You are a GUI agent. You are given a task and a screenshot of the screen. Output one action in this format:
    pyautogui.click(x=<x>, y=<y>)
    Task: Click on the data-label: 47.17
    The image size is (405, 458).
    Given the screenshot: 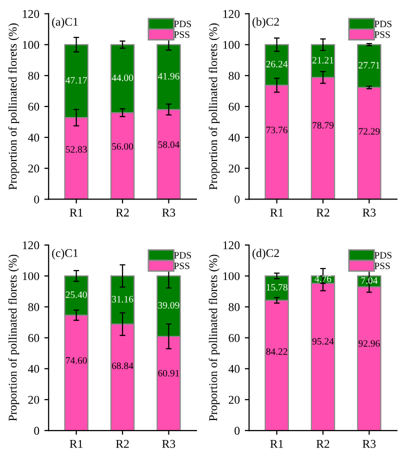 What is the action you would take?
    pyautogui.click(x=76, y=80)
    